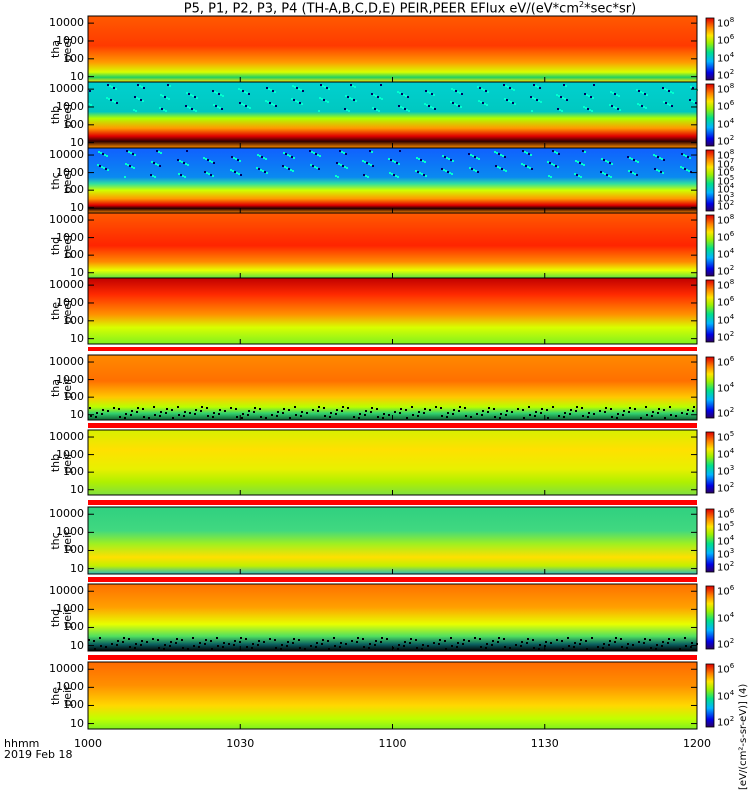  What do you see at coordinates (401, 115) in the screenshot?
I see `spectrogram-panel-thb-peer` at bounding box center [401, 115].